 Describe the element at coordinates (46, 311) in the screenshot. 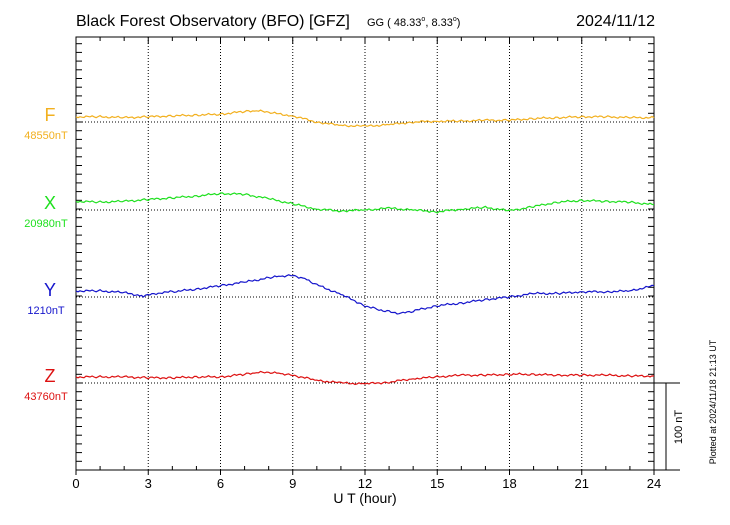

I see `series-baseline-label-y: 1210nT` at that location.